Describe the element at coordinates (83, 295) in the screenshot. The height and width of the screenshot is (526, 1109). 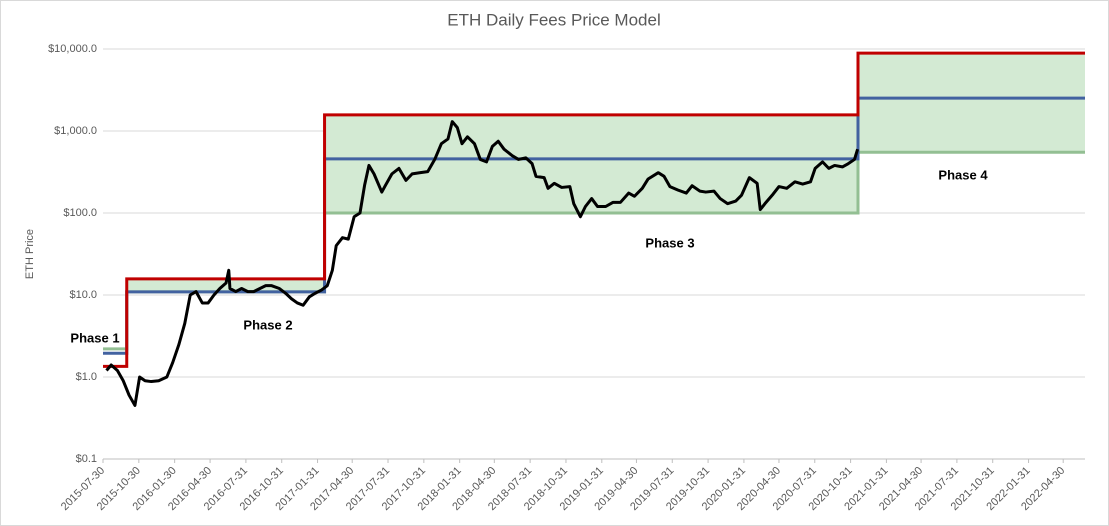
I see `y-tick-label: $10.0` at that location.